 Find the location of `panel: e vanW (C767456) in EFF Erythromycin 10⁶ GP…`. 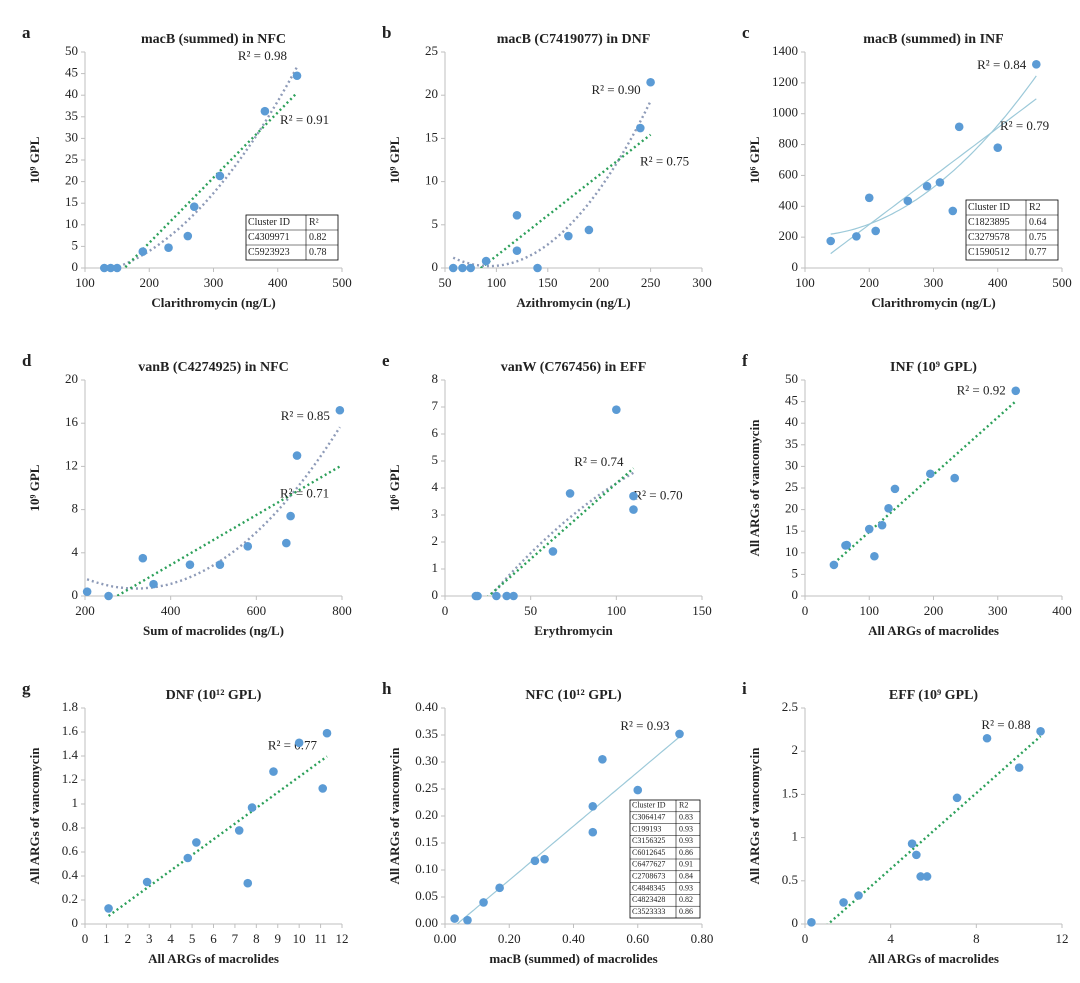

panel: e vanW (C767456) in EFF Erythromycin 10⁶ GP… is located at coordinates (547, 494).